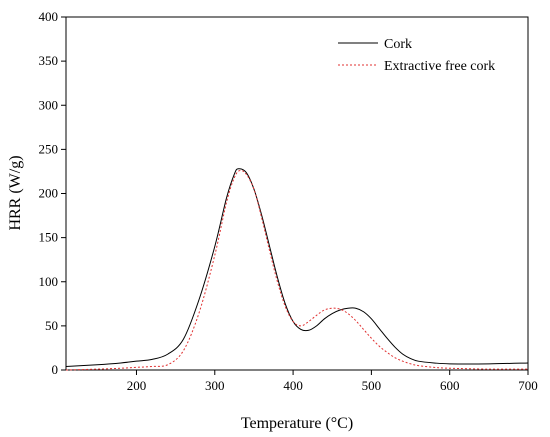 This screenshot has width=550, height=437. Describe the element at coordinates (49, 60) in the screenshot. I see `y-tick-label: 350` at that location.